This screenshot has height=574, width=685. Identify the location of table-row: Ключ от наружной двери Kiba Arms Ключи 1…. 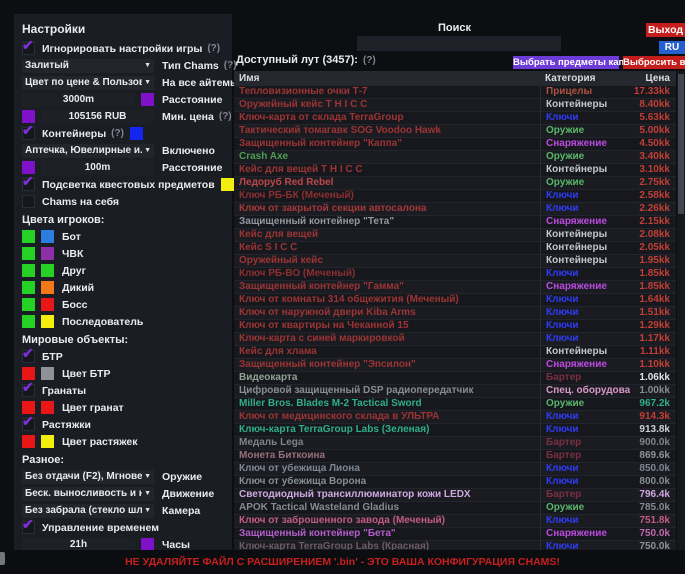
(455, 313).